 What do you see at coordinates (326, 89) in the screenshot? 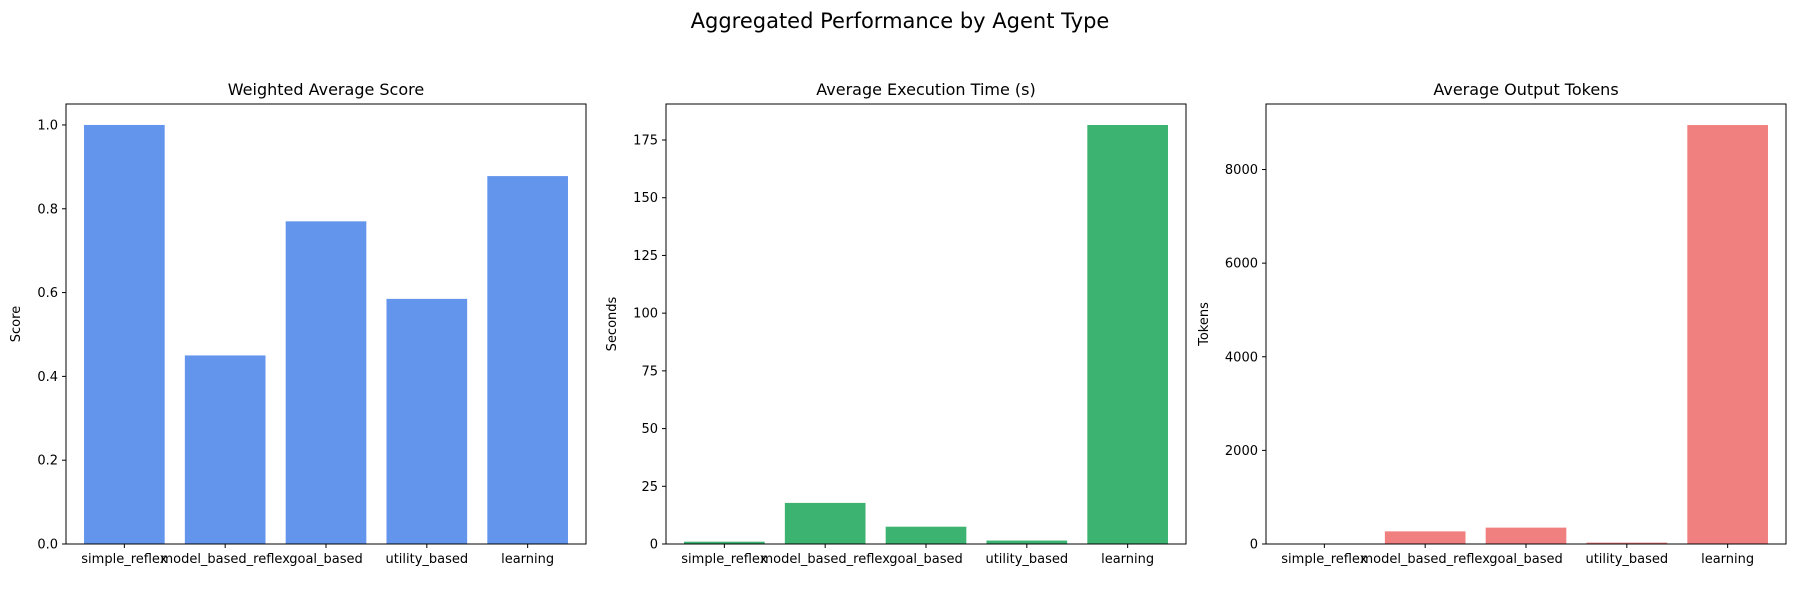
I see `axes-title: Weighted Average Score` at bounding box center [326, 89].